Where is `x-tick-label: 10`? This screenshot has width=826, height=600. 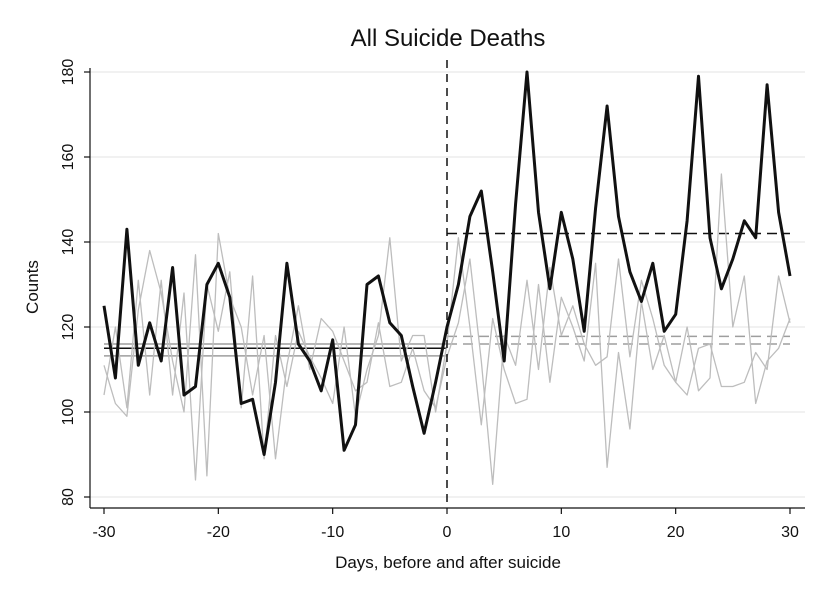 x-tick-label: 10 is located at coordinates (561, 532).